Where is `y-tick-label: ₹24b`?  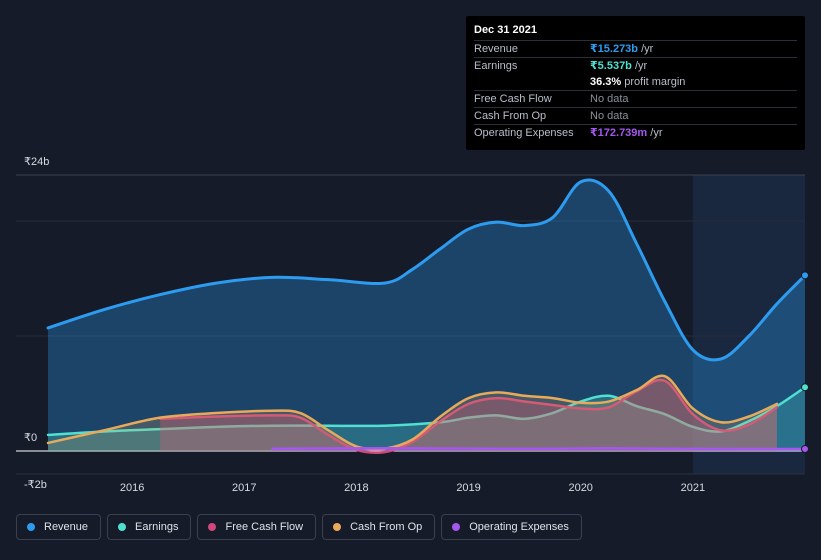 y-tick-label: ₹24b is located at coordinates (36, 162).